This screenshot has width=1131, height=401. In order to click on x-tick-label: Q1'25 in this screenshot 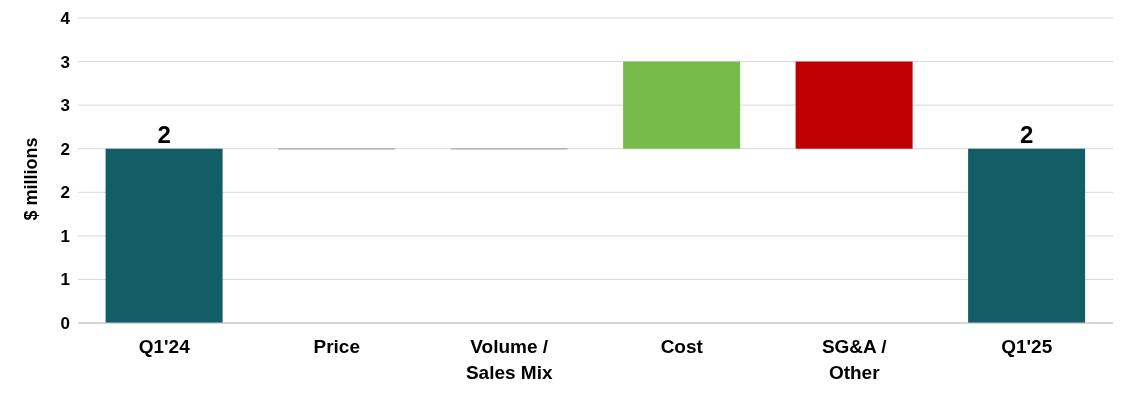, I will do `click(1027, 346)`.